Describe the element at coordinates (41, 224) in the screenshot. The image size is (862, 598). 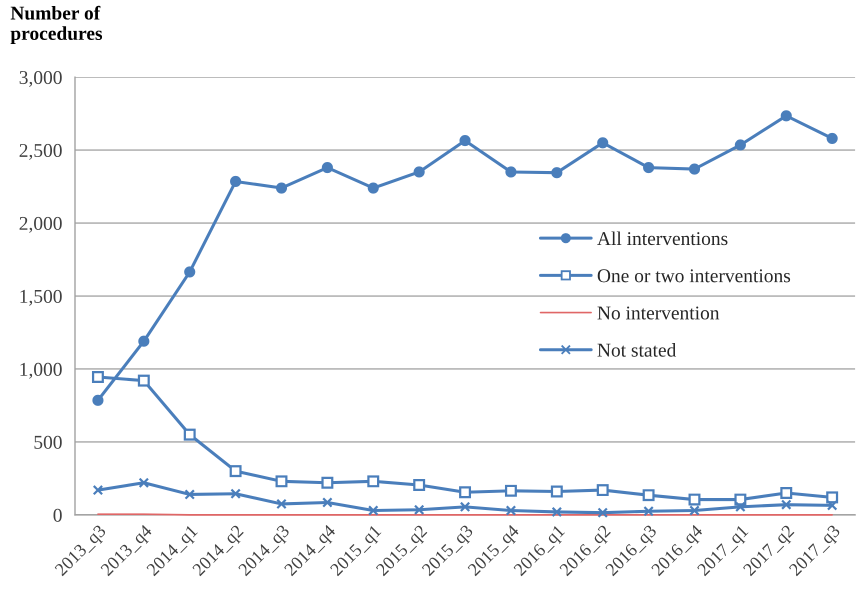
I see `y-tick-label: 2,000` at that location.